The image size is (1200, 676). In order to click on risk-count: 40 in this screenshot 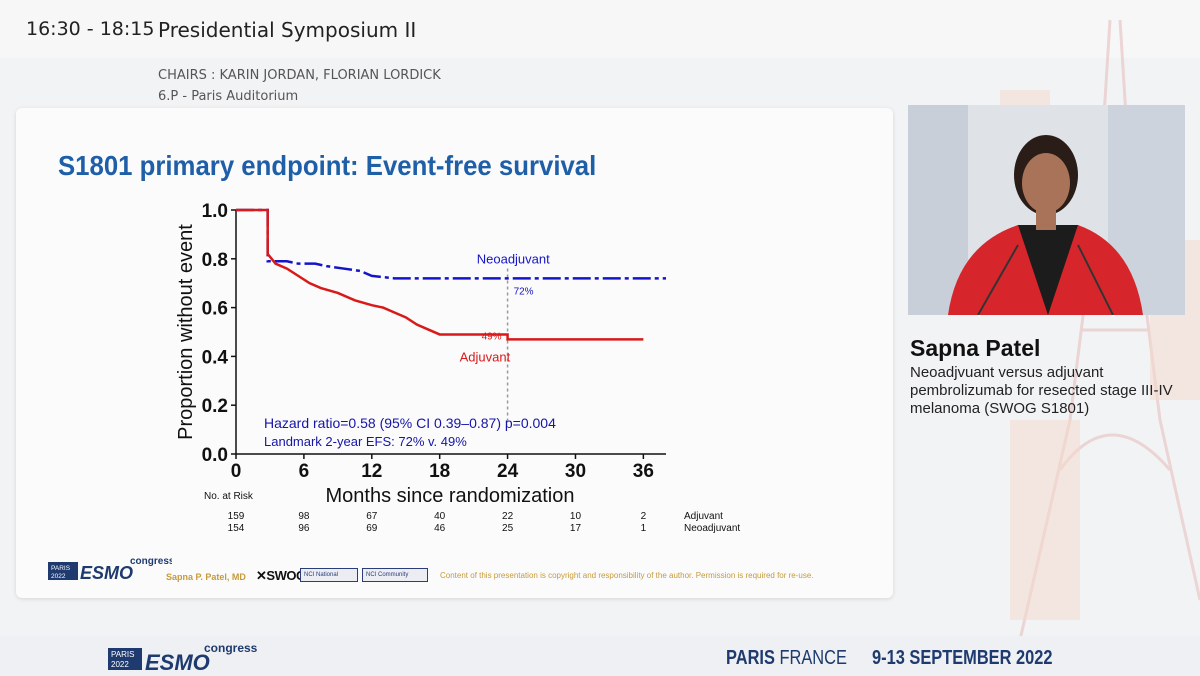, I will do `click(440, 516)`.